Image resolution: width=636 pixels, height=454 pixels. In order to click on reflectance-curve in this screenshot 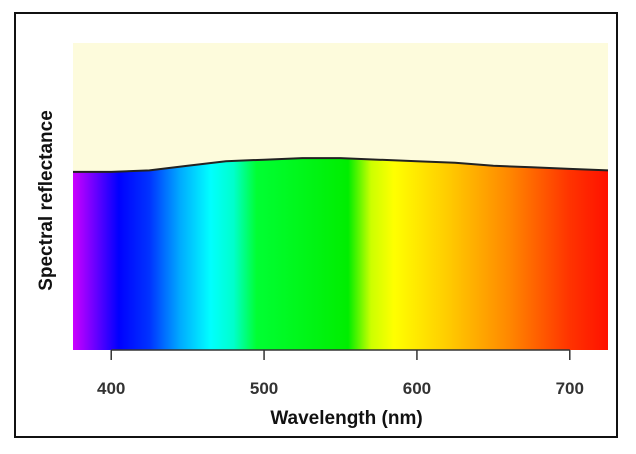, I will do `click(341, 165)`.